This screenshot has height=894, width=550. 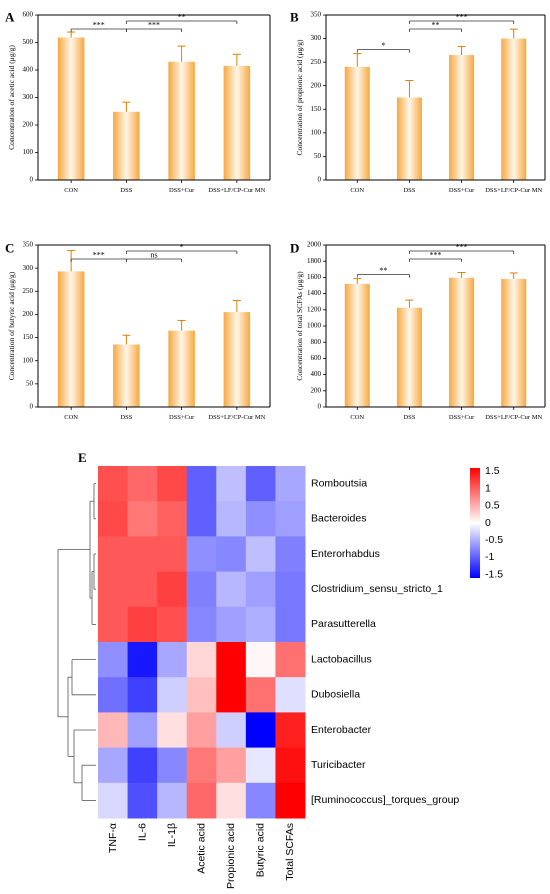 I want to click on y-tick-label: 1400, so click(x=314, y=293).